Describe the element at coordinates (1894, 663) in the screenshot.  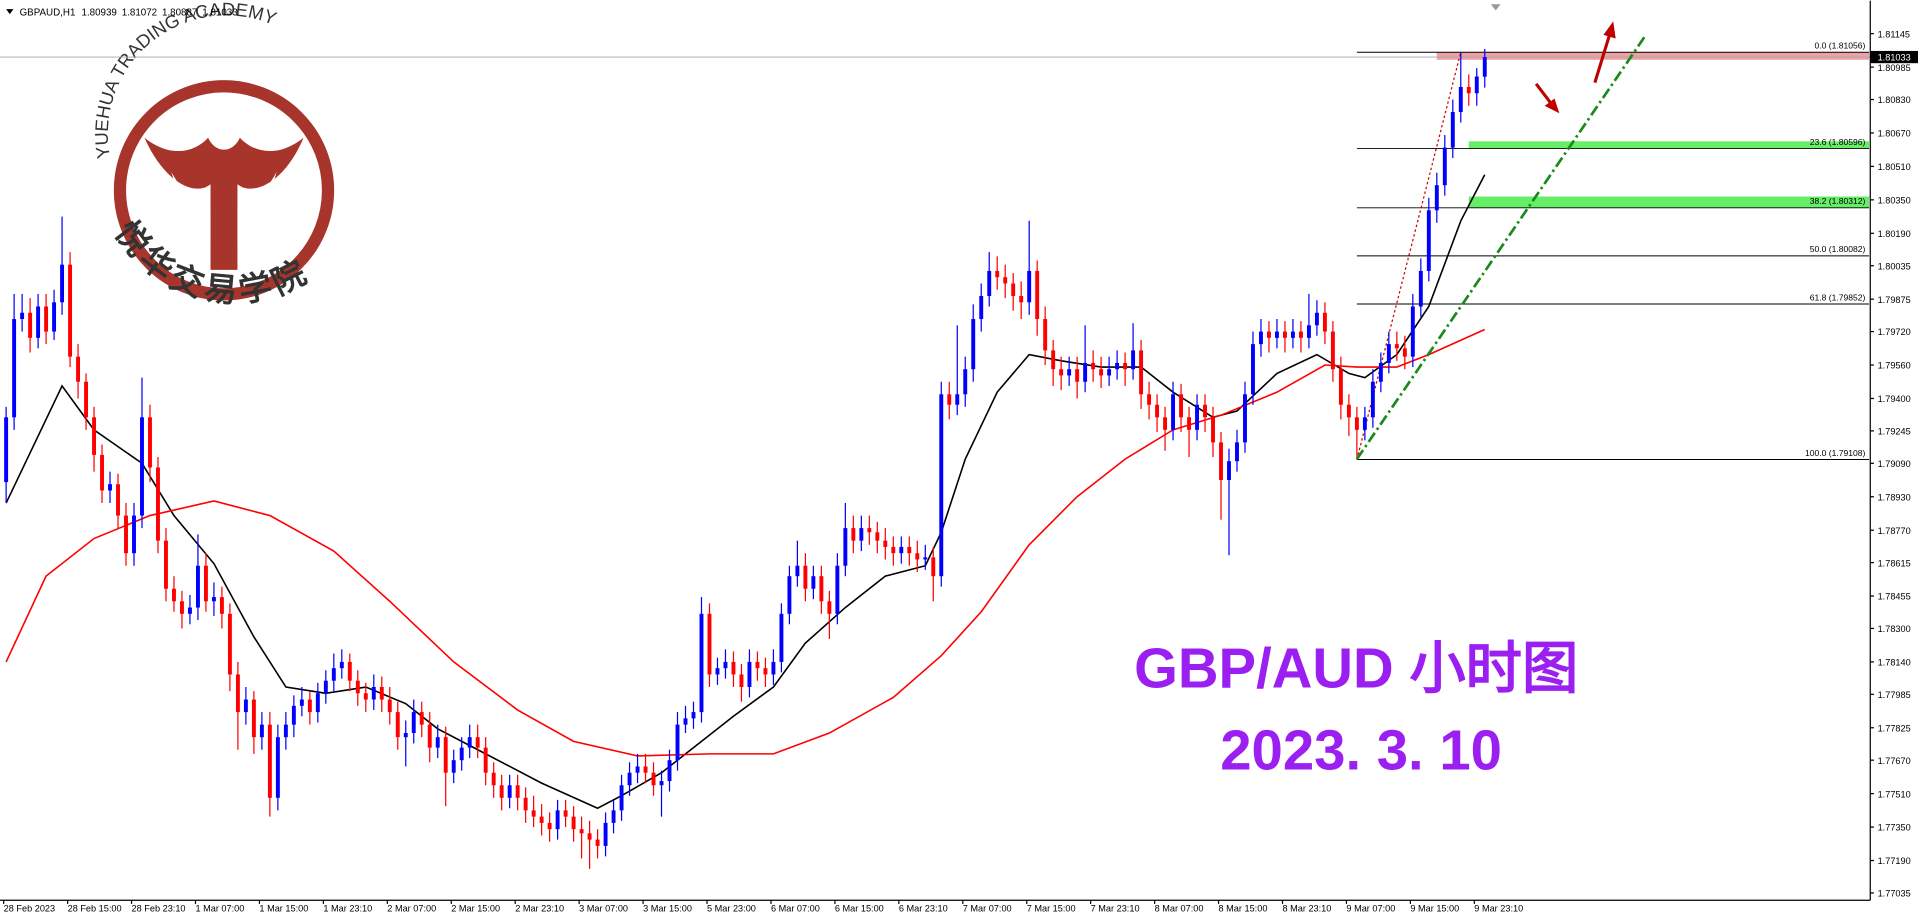
I see `y-tick-label: 1.78140` at that location.